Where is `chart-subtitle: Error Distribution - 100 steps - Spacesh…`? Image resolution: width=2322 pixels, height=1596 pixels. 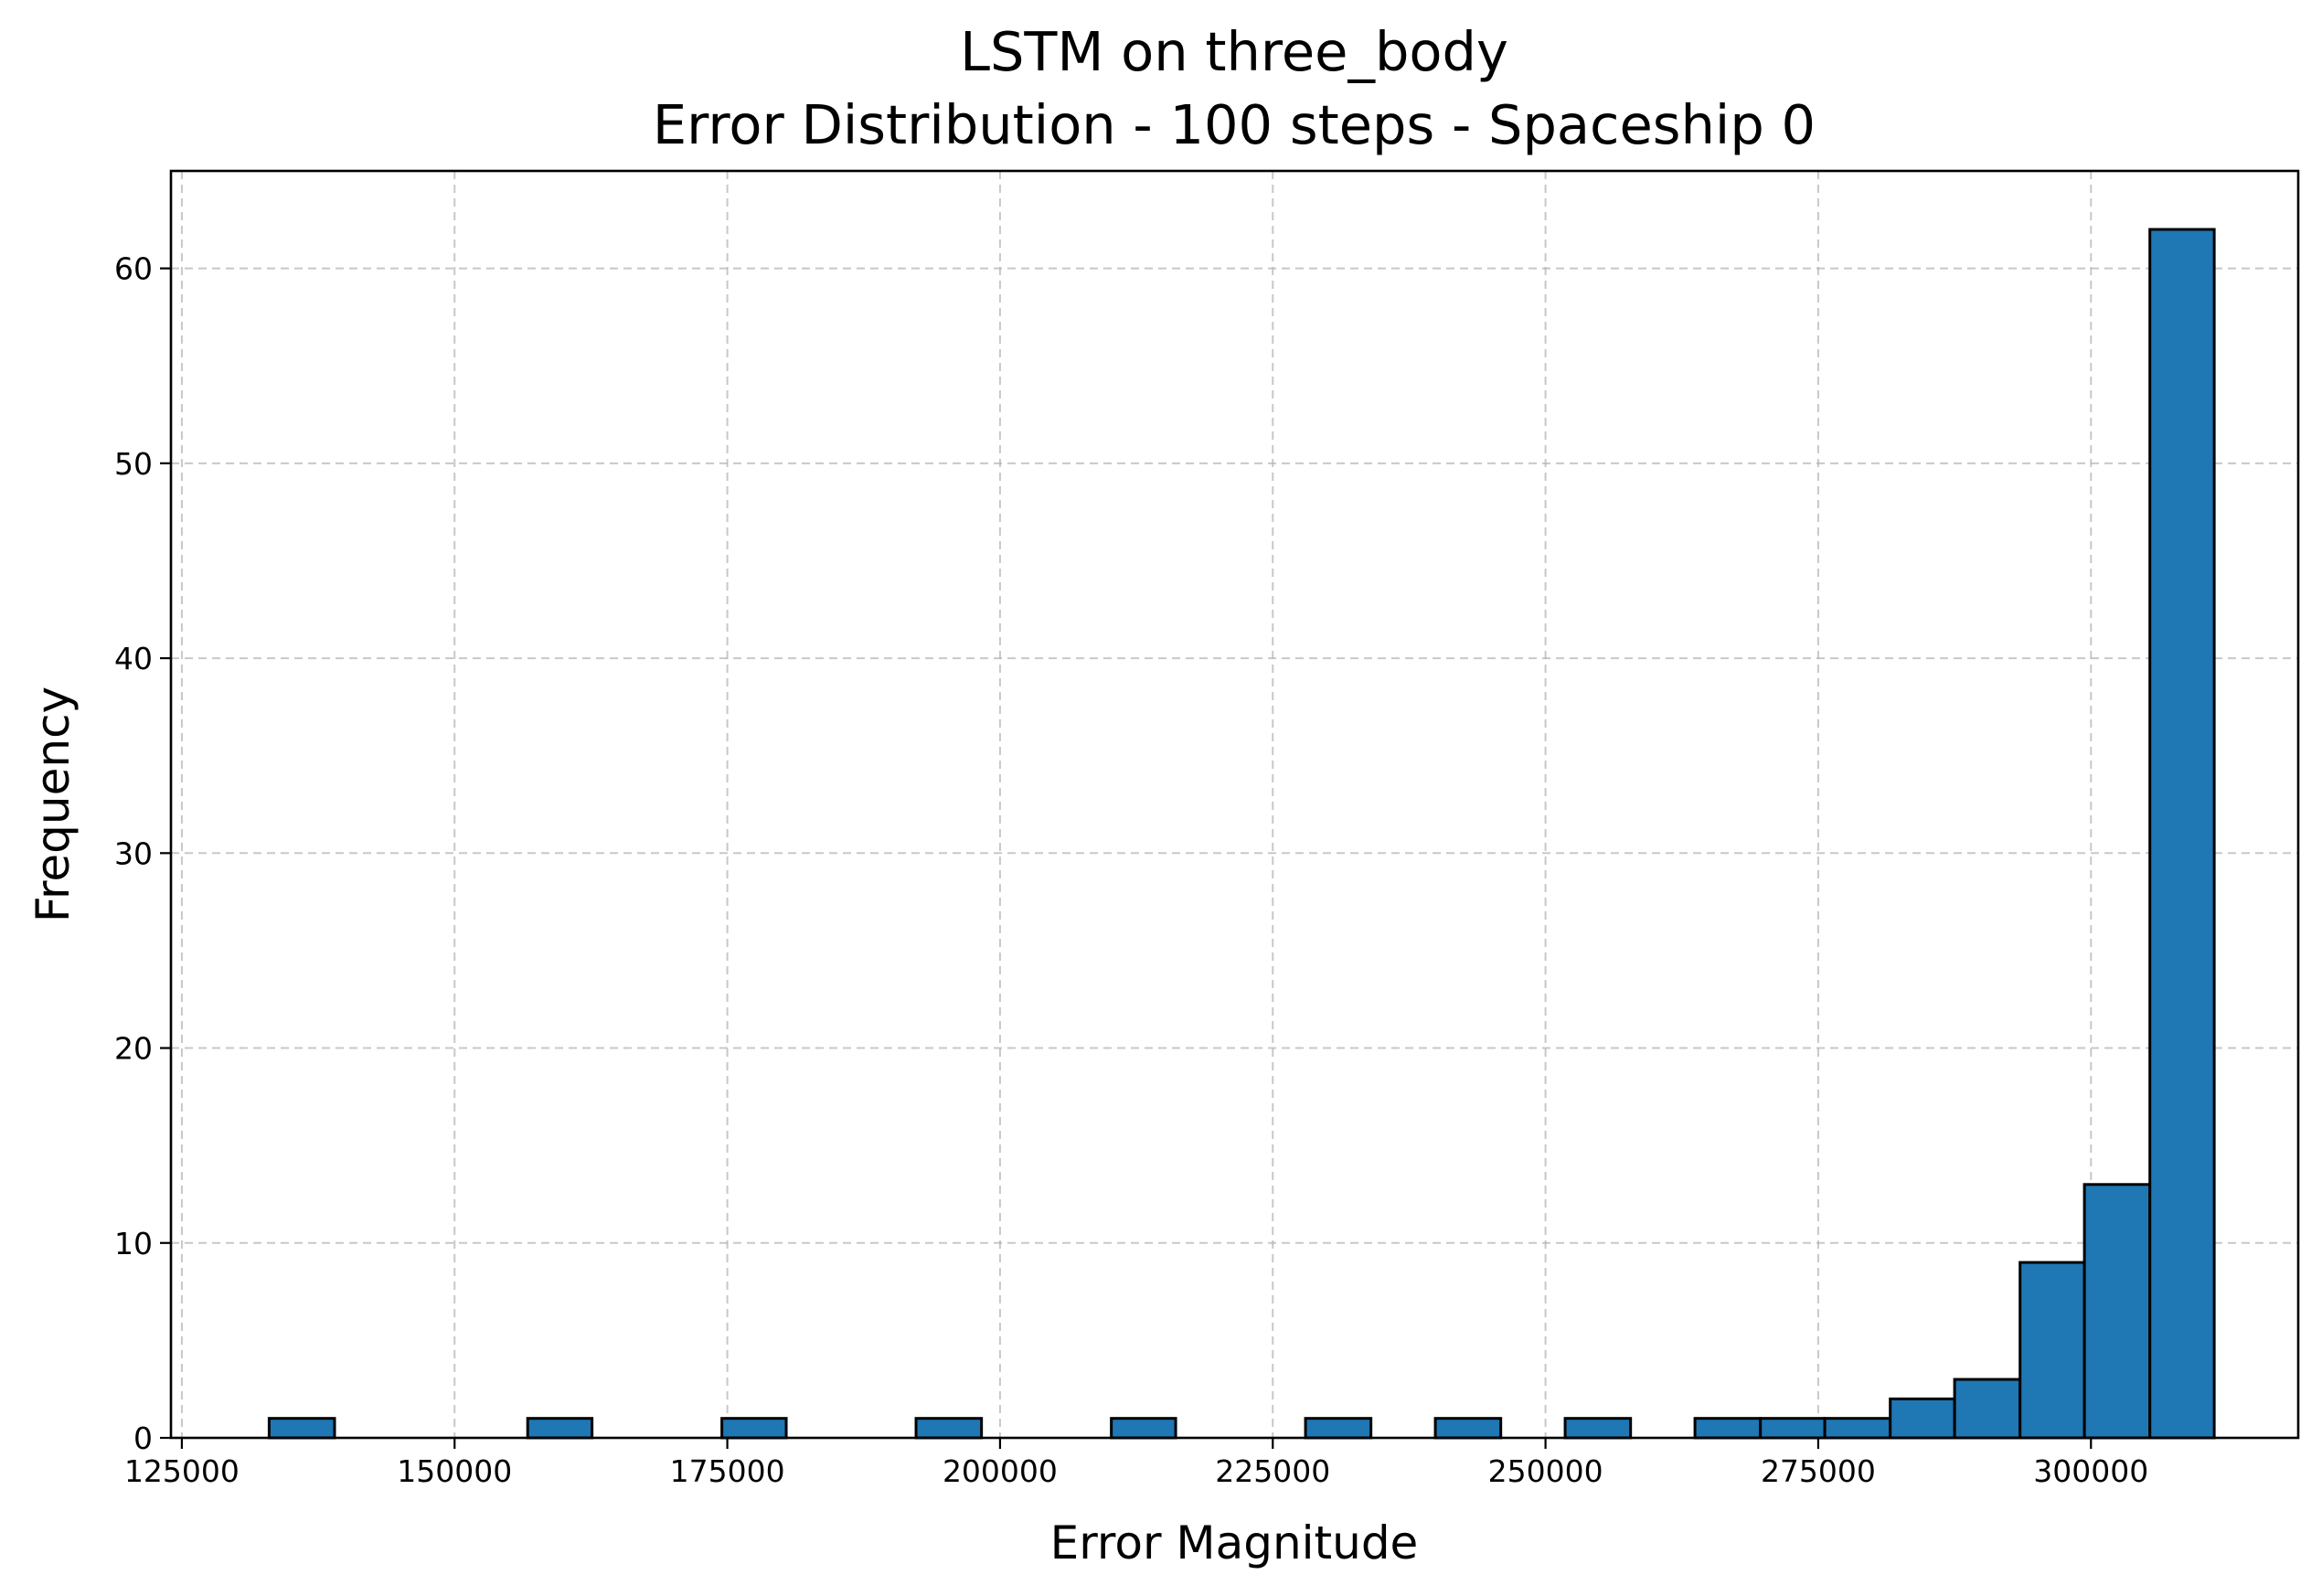 chart-subtitle: Error Distribution - 100 steps - Spacesh… is located at coordinates (1234, 124).